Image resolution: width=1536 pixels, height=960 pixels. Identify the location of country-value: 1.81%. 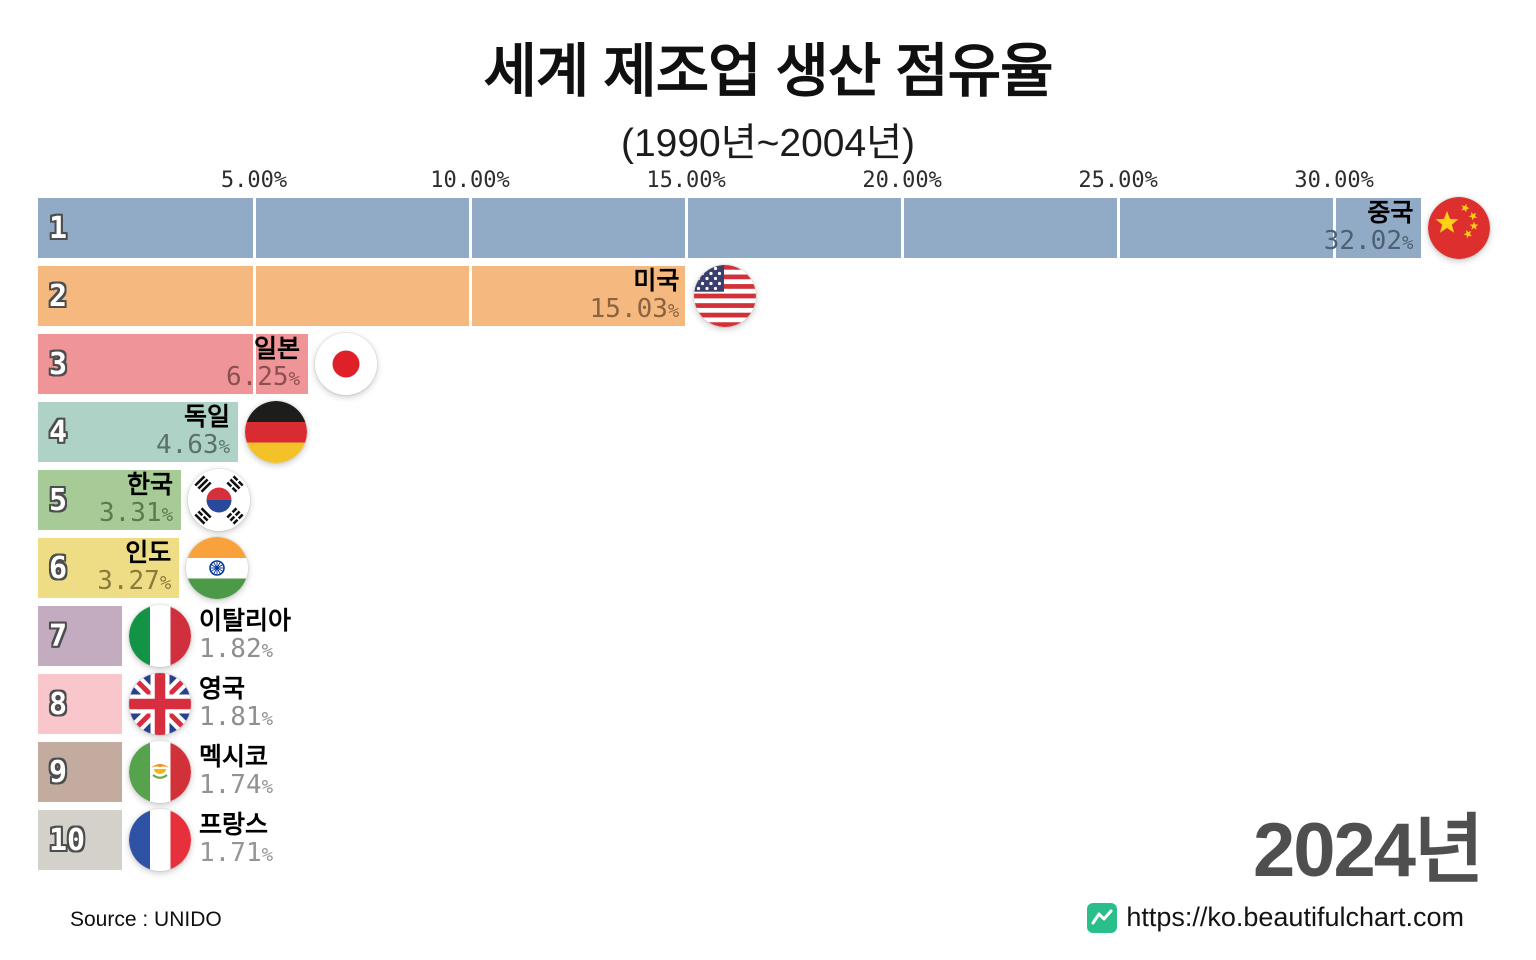
(236, 717).